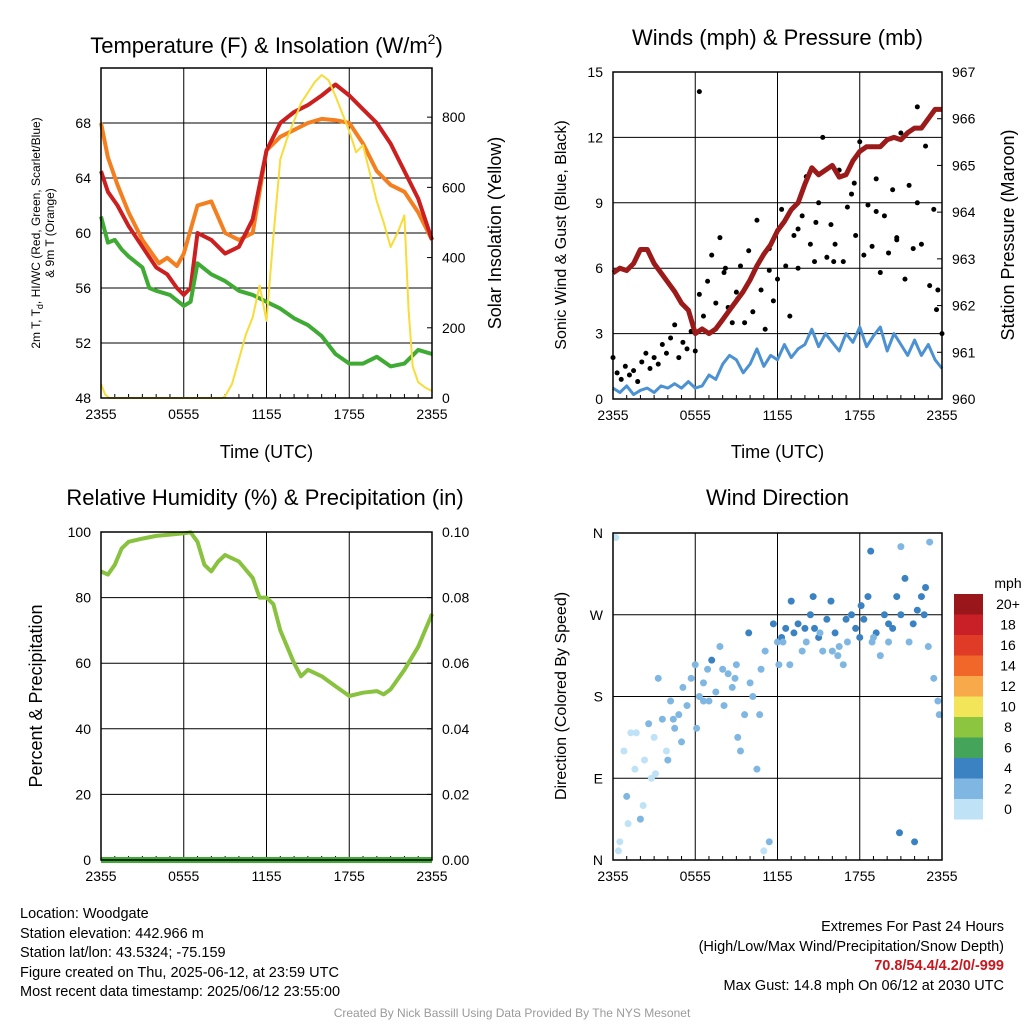  What do you see at coordinates (266, 452) in the screenshot?
I see `temp-xlabel: Time (UTC)` at bounding box center [266, 452].